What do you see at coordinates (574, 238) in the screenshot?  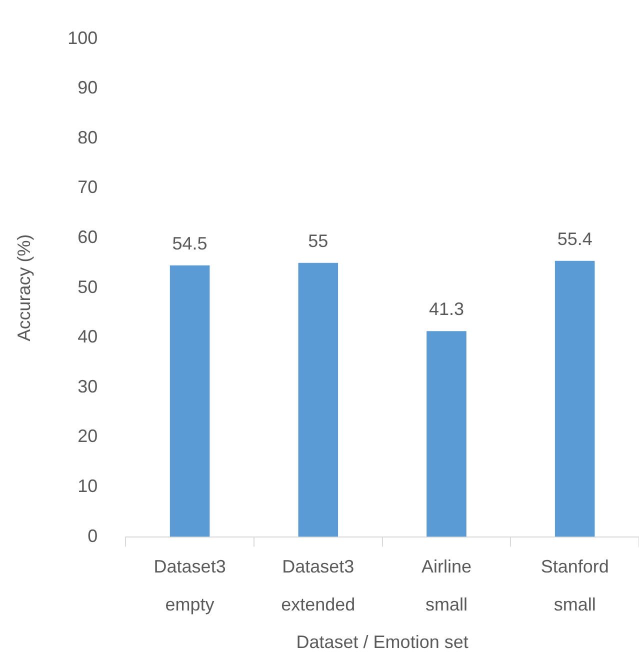 I see `data-label: 55.4` at bounding box center [574, 238].